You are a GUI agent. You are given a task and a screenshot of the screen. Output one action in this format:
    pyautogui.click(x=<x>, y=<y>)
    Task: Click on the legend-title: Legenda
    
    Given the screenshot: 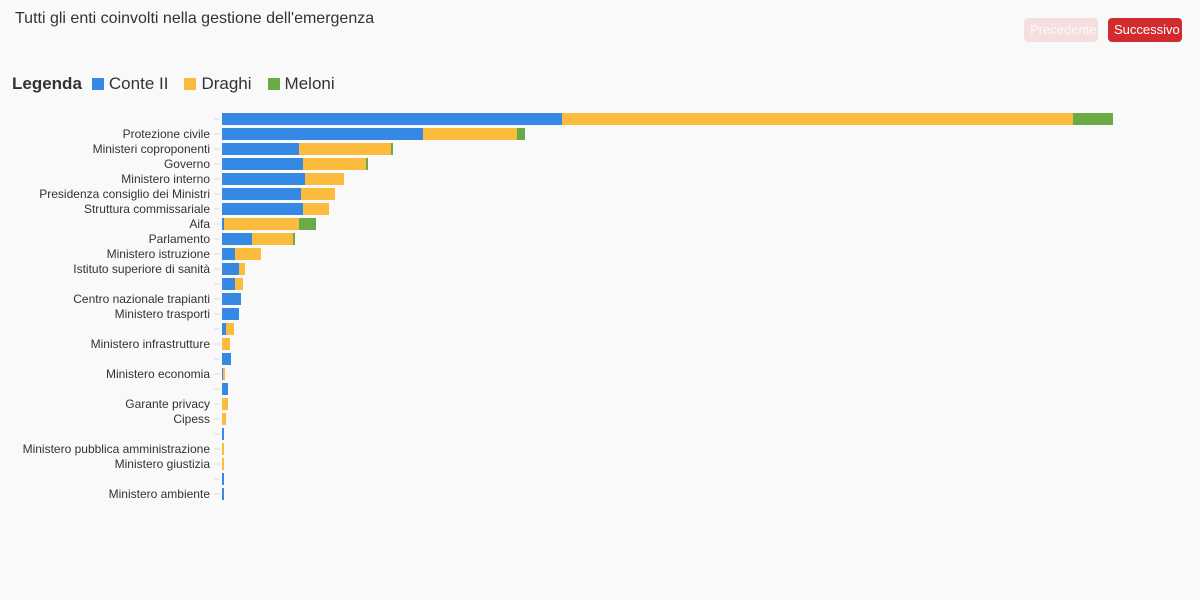 What is the action you would take?
    pyautogui.click(x=47, y=83)
    